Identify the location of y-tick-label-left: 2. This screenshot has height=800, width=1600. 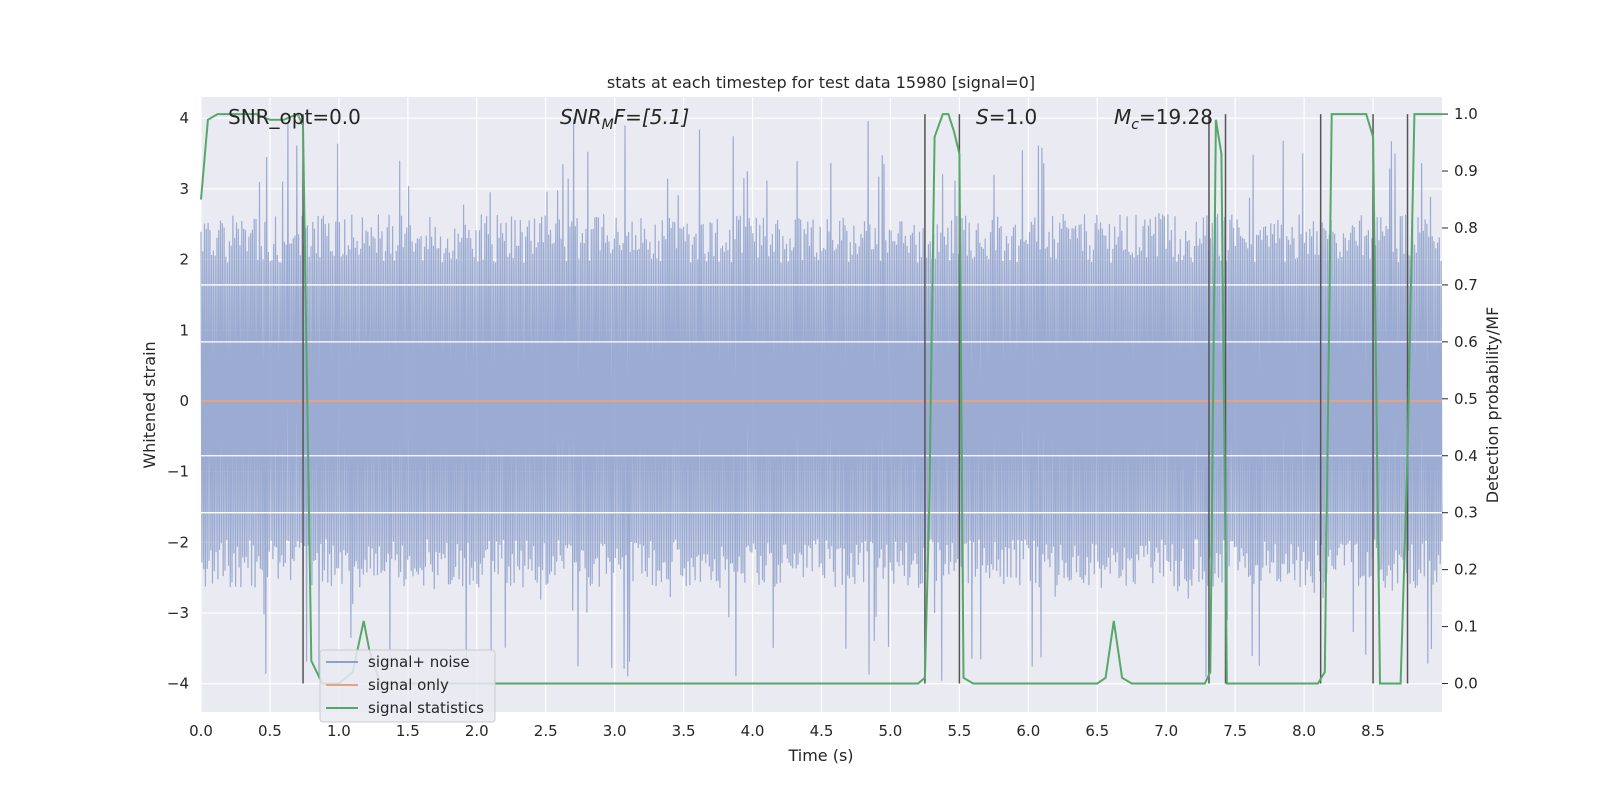
(184, 260).